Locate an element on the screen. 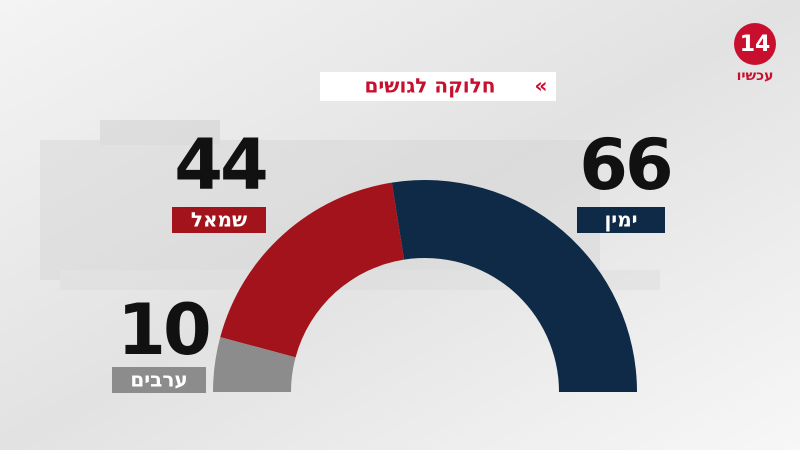 This screenshot has height=454, width=800. category-label: ימין is located at coordinates (620, 220).